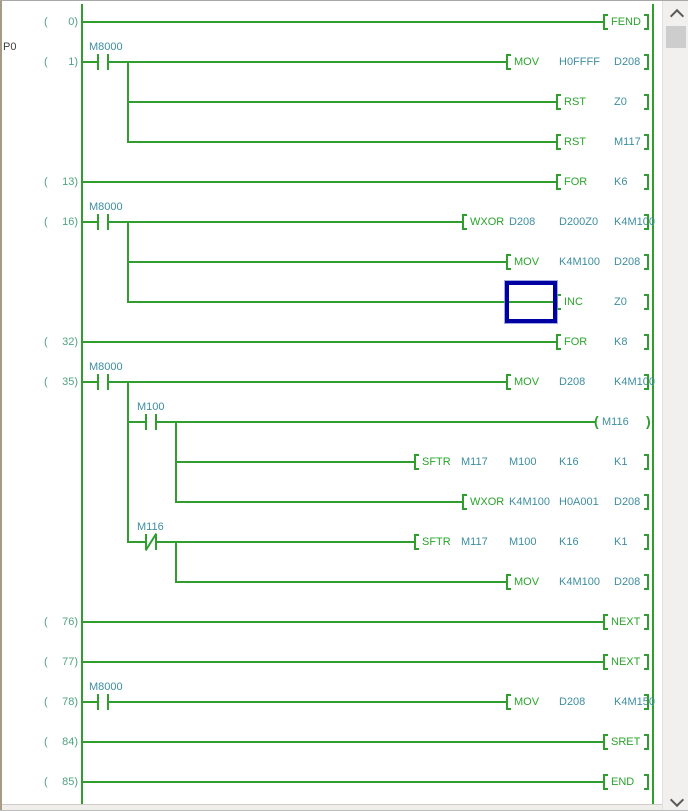  I want to click on coil-device: M116, so click(615, 422).